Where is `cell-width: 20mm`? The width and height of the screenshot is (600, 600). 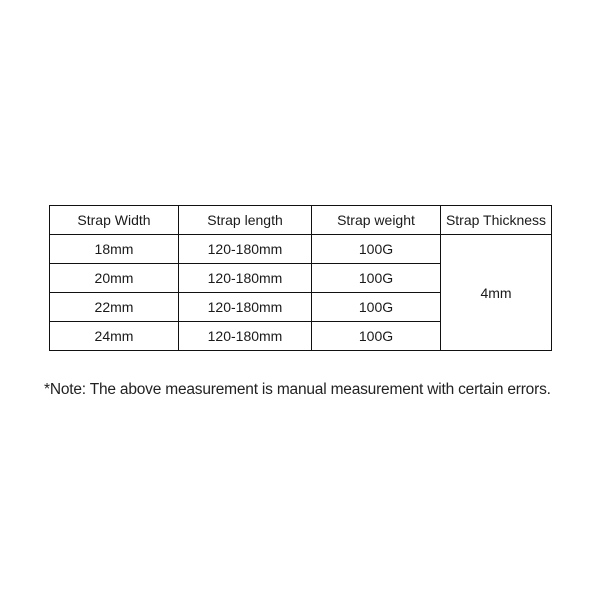
cell-width: 20mm is located at coordinates (114, 278).